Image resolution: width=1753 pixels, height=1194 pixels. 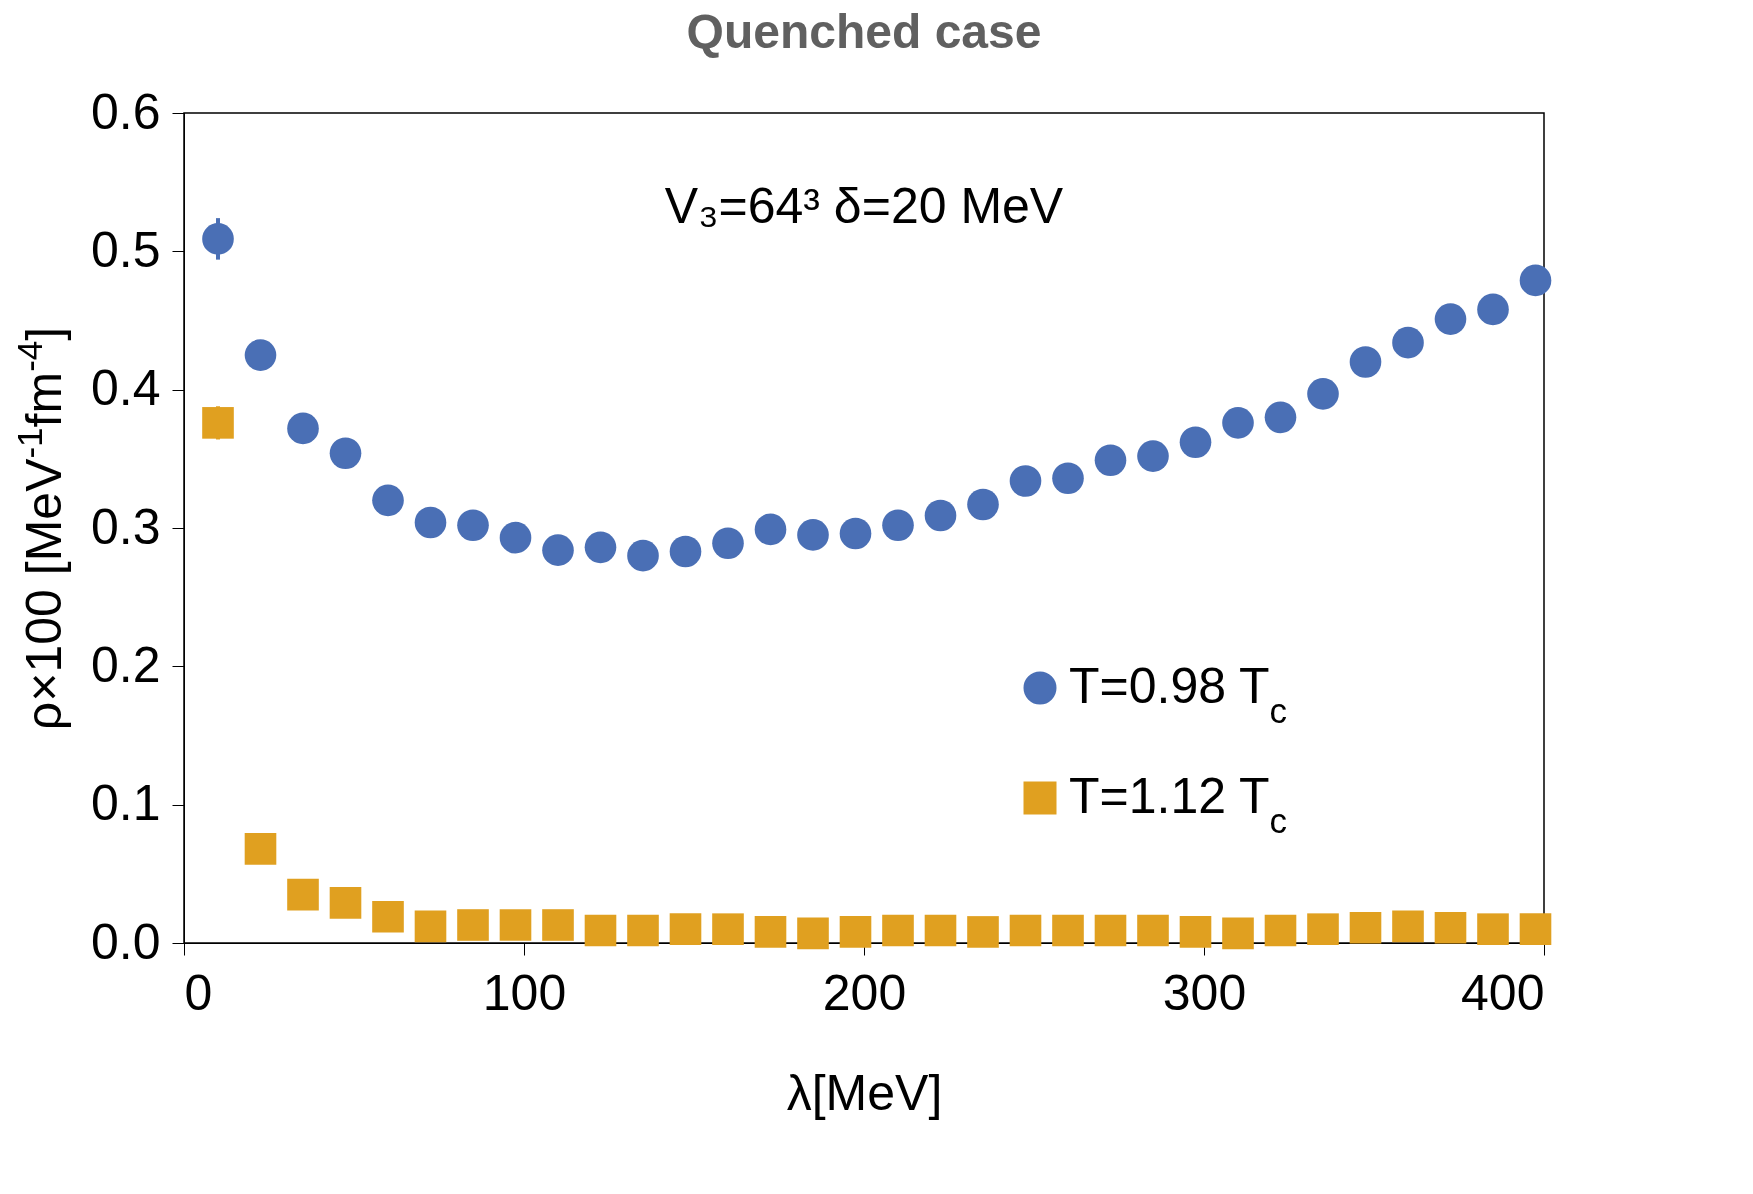 What do you see at coordinates (1178, 694) in the screenshot?
I see `legend-label: T=0.98 T$_{c}$` at bounding box center [1178, 694].